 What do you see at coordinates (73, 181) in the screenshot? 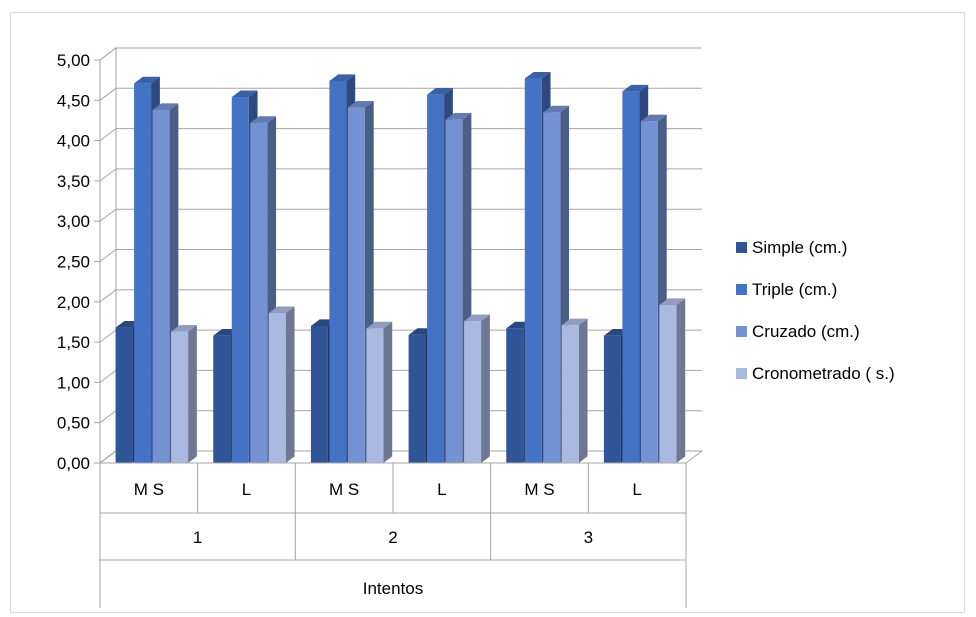
I see `y-tick-label: 3,50` at bounding box center [73, 181].